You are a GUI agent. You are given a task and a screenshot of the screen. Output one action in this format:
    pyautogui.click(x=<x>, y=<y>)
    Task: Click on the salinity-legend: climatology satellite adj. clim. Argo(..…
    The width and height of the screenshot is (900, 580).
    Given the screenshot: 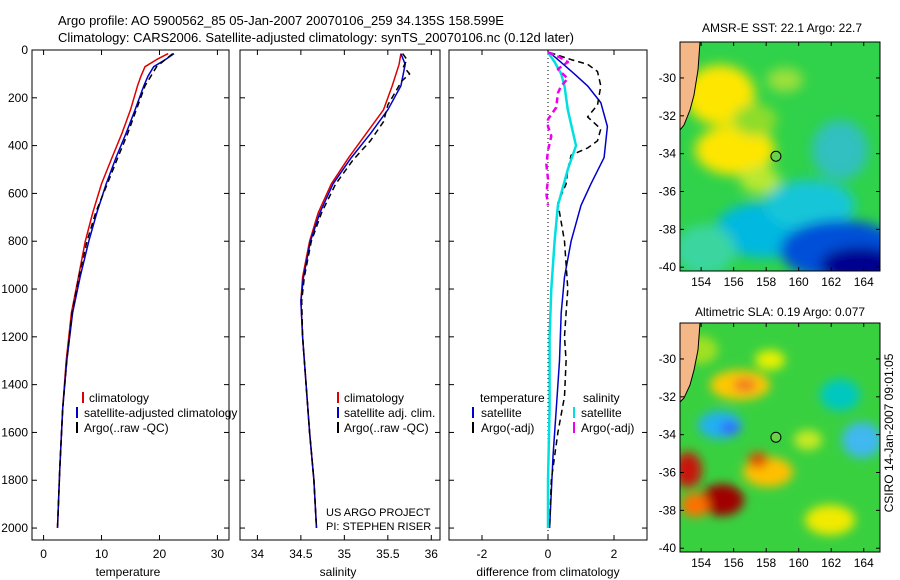 What is the action you would take?
    pyautogui.click(x=386, y=413)
    